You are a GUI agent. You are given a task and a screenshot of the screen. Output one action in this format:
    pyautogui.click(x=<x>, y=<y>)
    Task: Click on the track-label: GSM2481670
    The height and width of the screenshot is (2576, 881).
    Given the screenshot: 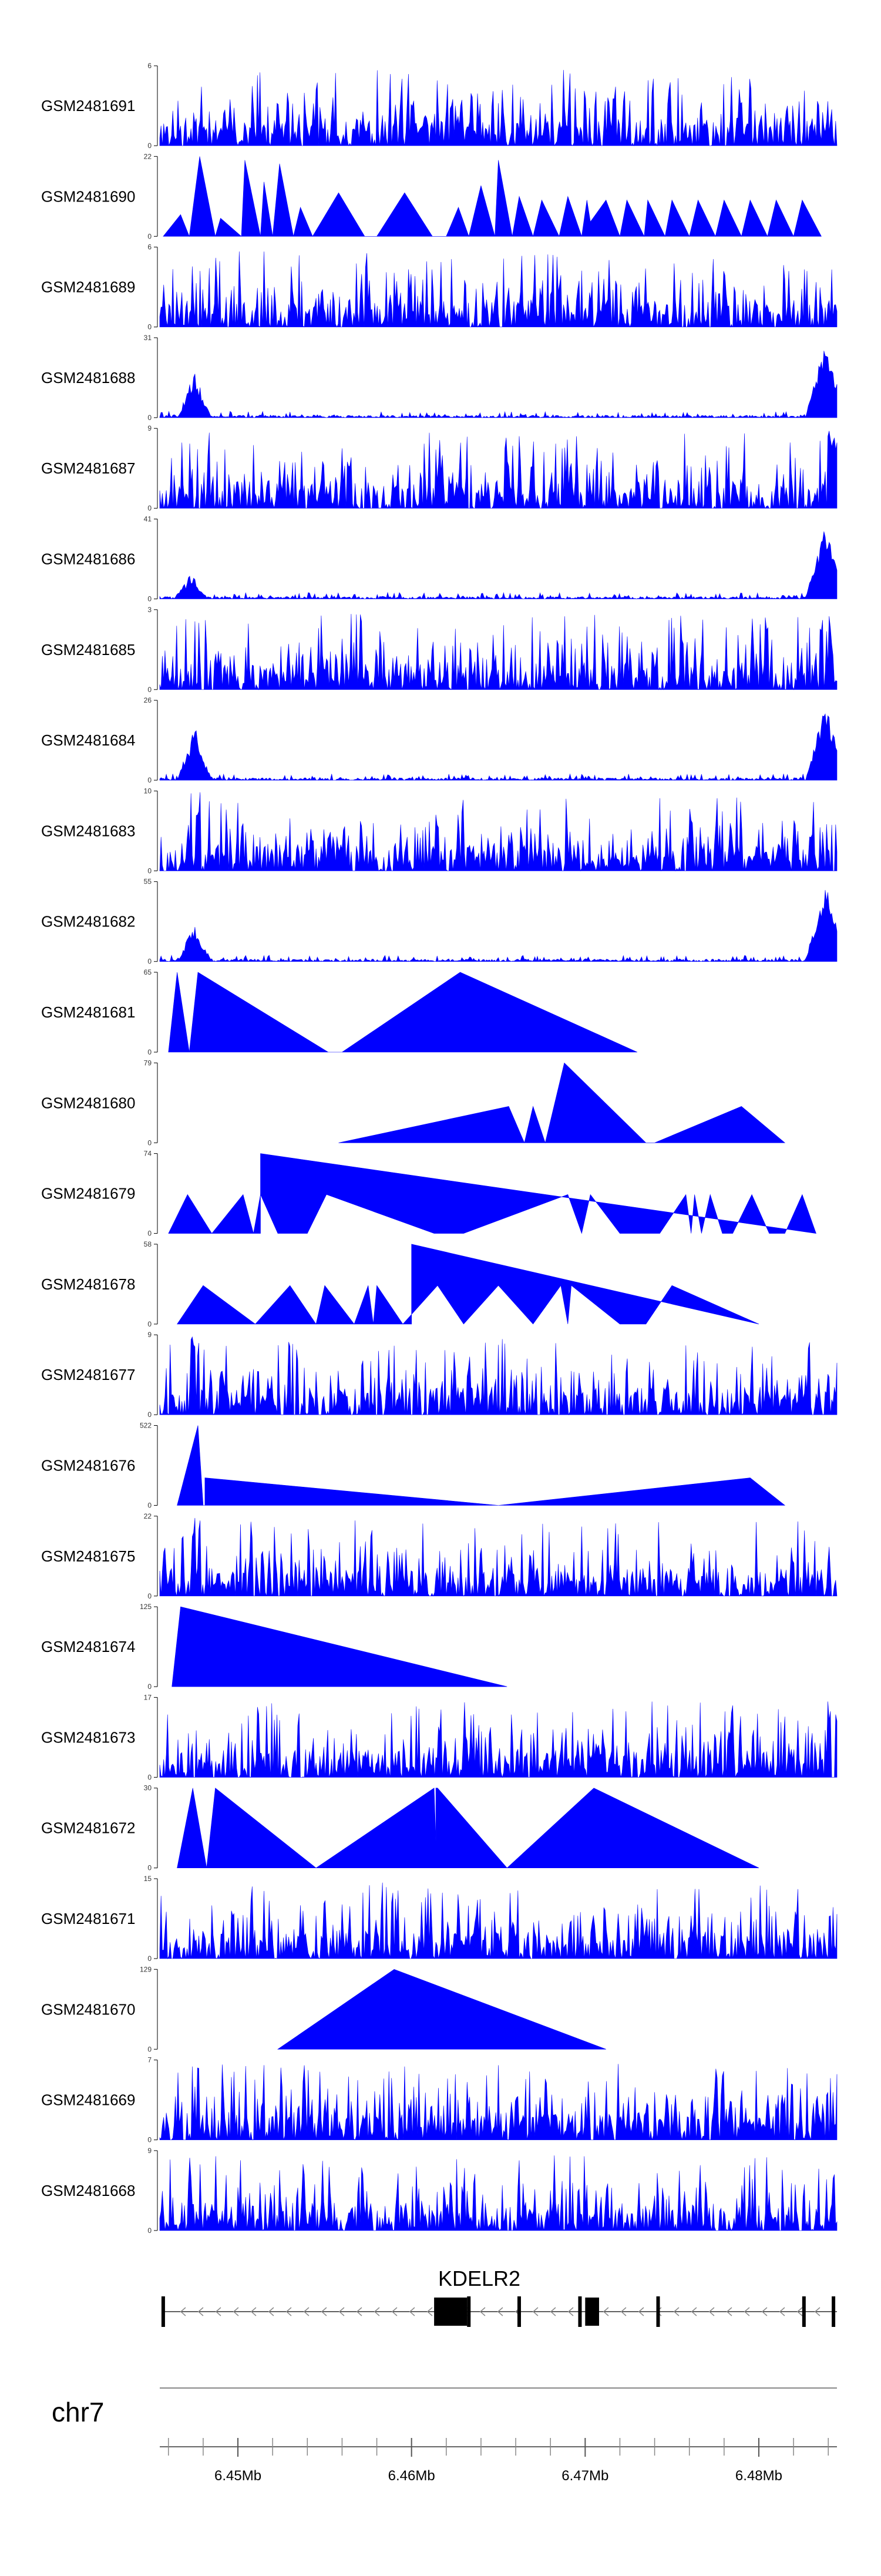 What is the action you would take?
    pyautogui.click(x=88, y=2009)
    